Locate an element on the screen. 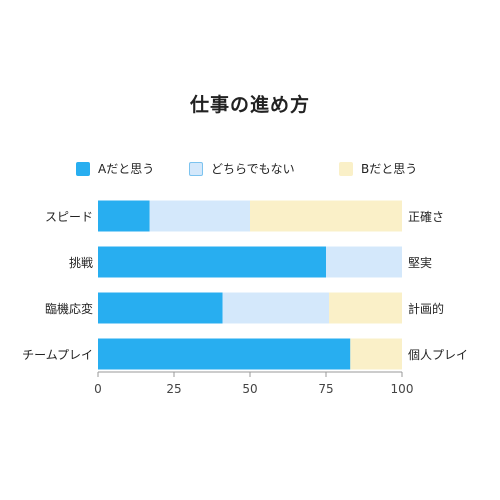 The height and width of the screenshot is (500, 500). legend-label-neutral: どちらでもない is located at coordinates (253, 169).